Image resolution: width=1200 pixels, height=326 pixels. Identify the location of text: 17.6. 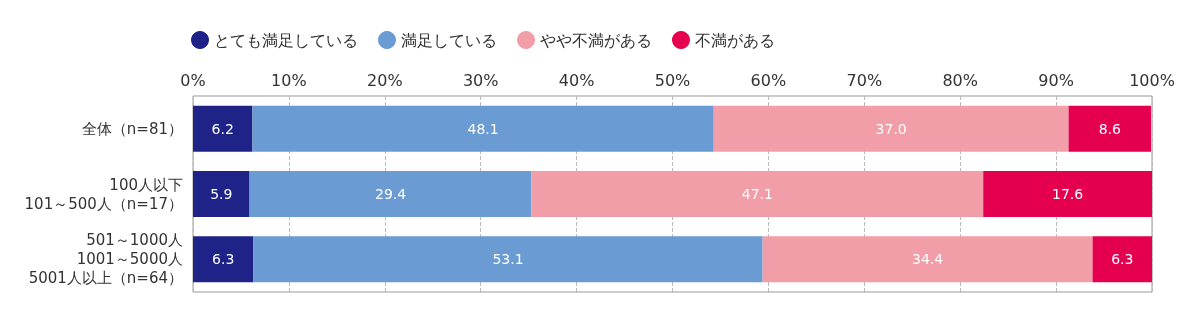
(1068, 194).